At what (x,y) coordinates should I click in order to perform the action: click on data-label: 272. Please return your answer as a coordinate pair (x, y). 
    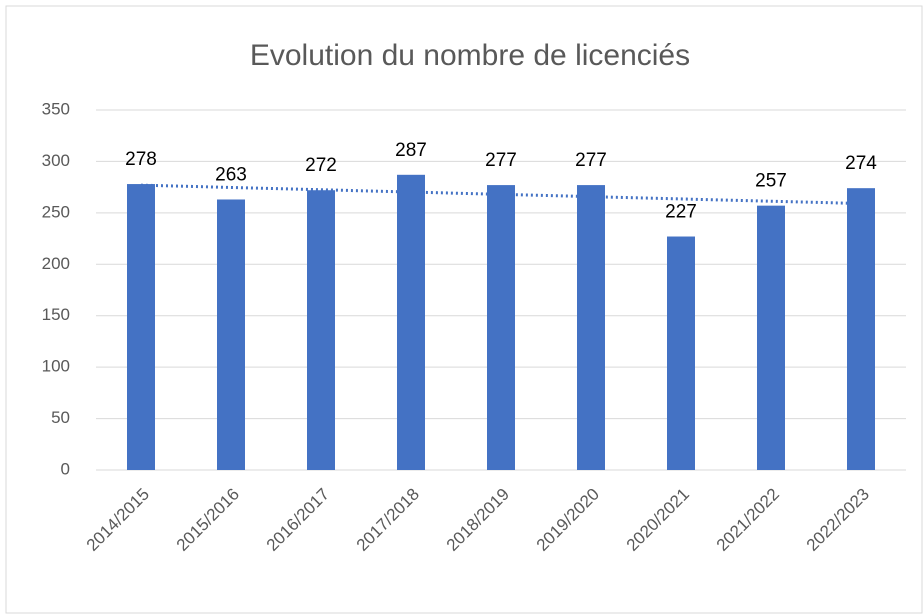
    Looking at the image, I should click on (321, 165).